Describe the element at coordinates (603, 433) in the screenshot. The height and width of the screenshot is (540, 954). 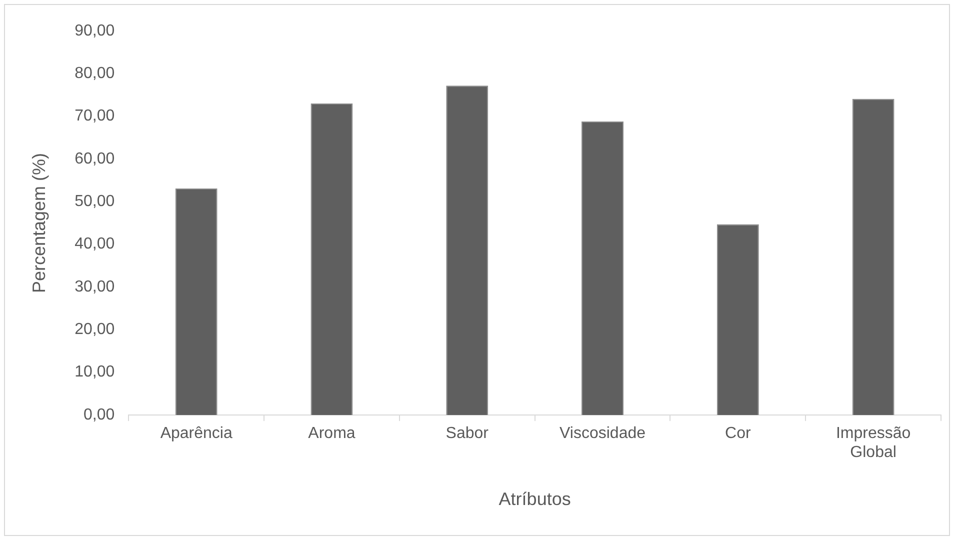
I see `x-tick-label: Viscosidade` at that location.